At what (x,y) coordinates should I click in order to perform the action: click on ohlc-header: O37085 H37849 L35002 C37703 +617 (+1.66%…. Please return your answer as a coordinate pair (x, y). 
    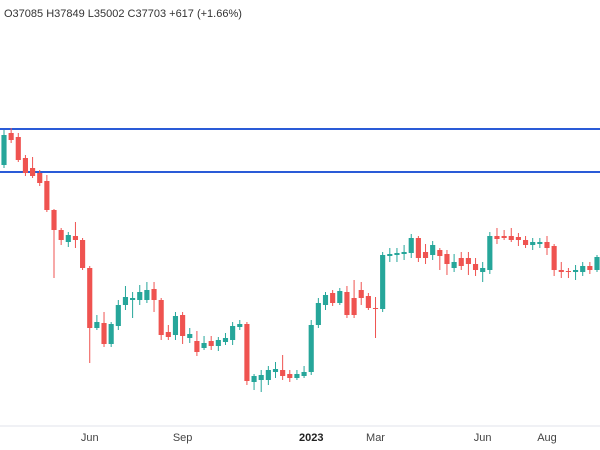
    Looking at the image, I should click on (123, 14).